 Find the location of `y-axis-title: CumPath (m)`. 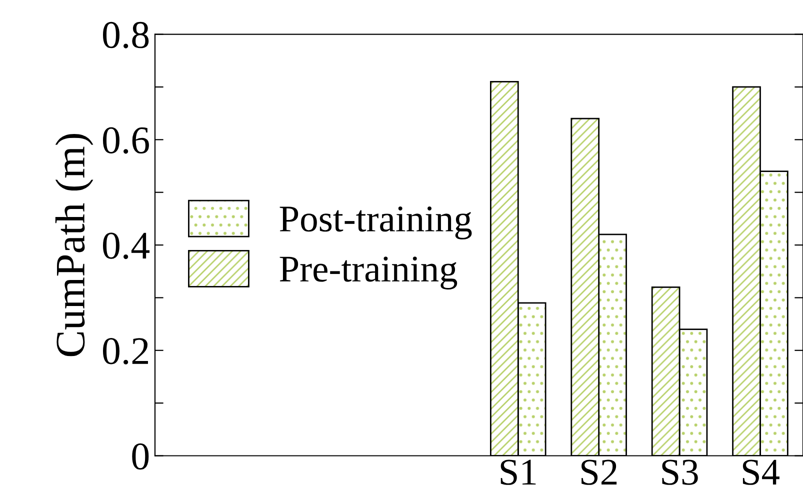

y-axis-title: CumPath (m) is located at coordinates (74, 245).